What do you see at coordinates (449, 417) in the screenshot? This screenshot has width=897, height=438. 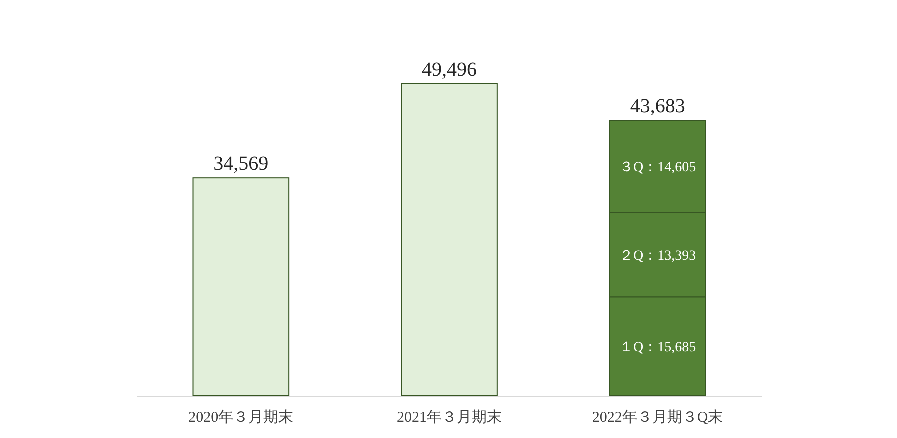 I see `x-tick-label: 2021年３月期末` at bounding box center [449, 417].